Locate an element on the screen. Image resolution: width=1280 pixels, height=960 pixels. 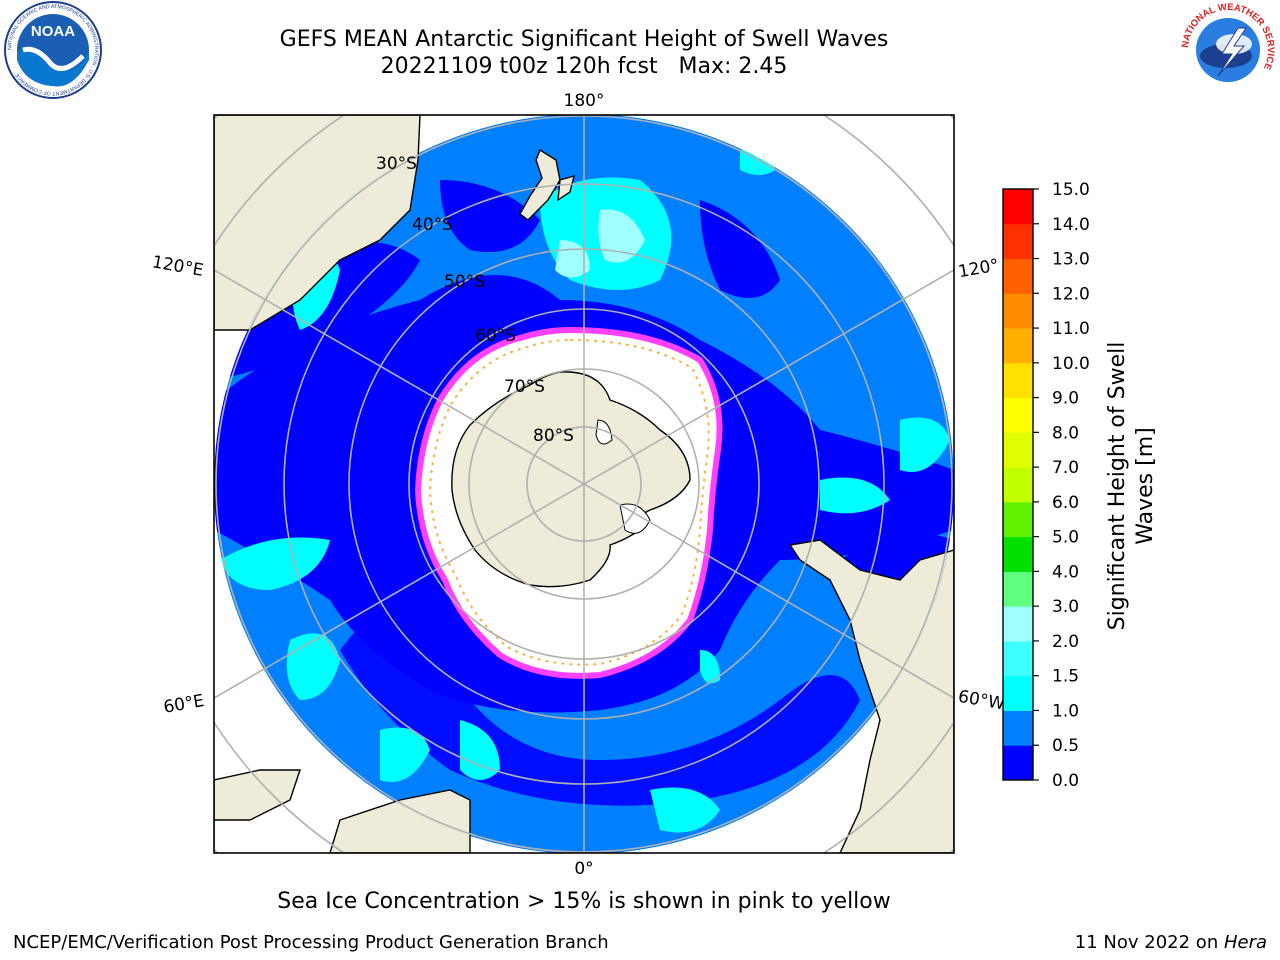
lon-label-0: 0° is located at coordinates (583, 869).